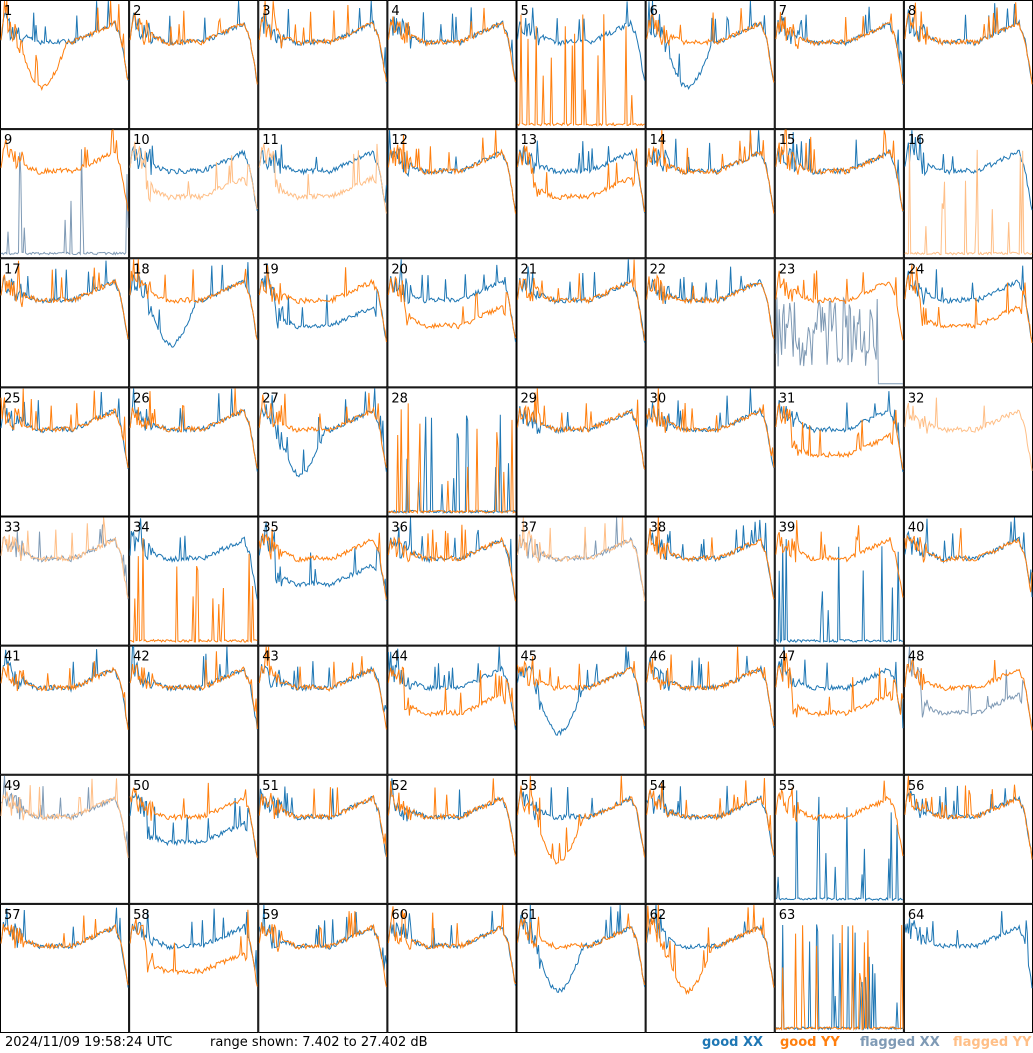  Describe the element at coordinates (399, 786) in the screenshot. I see `tile-label-52: 52` at that location.